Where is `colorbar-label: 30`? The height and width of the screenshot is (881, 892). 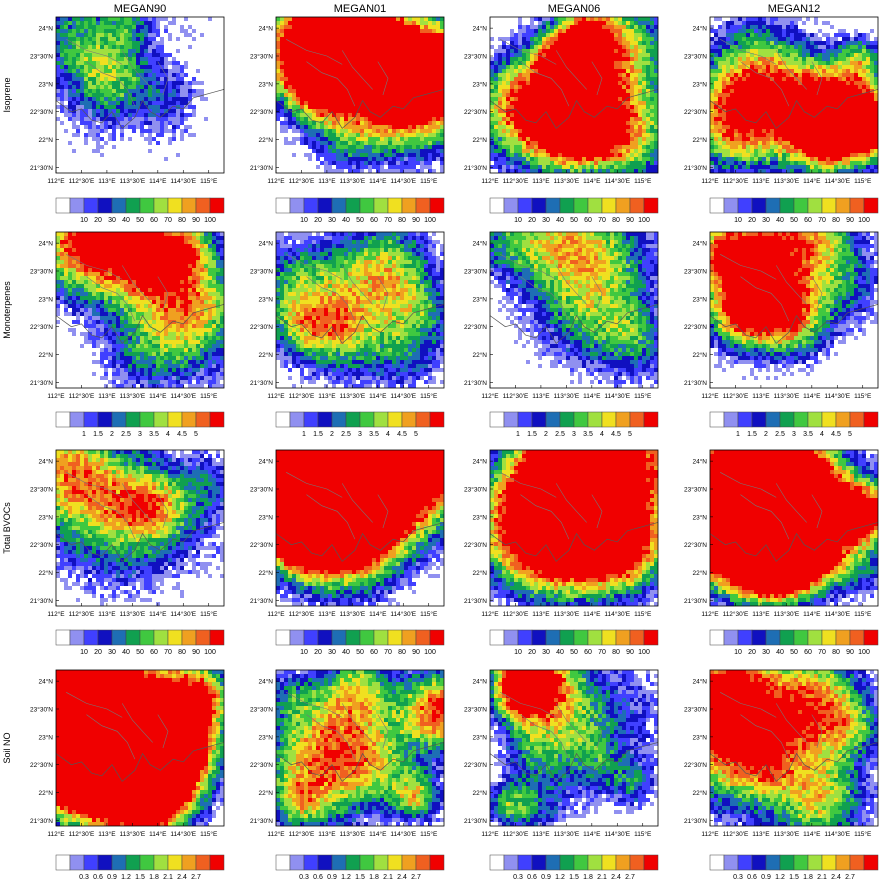
colorbar-label: 30 is located at coordinates (546, 652).